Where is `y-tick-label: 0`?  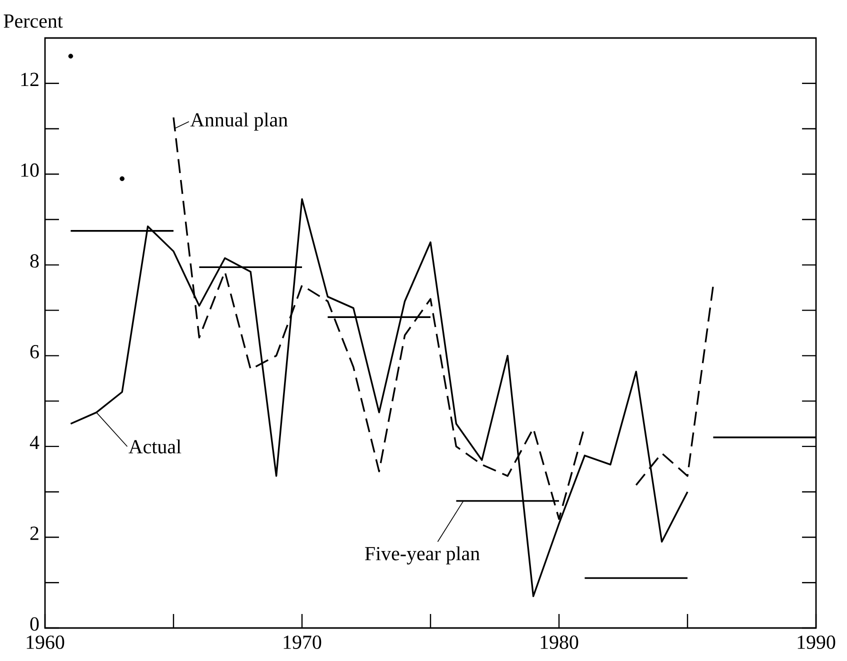
y-tick-label: 0 is located at coordinates (34, 624).